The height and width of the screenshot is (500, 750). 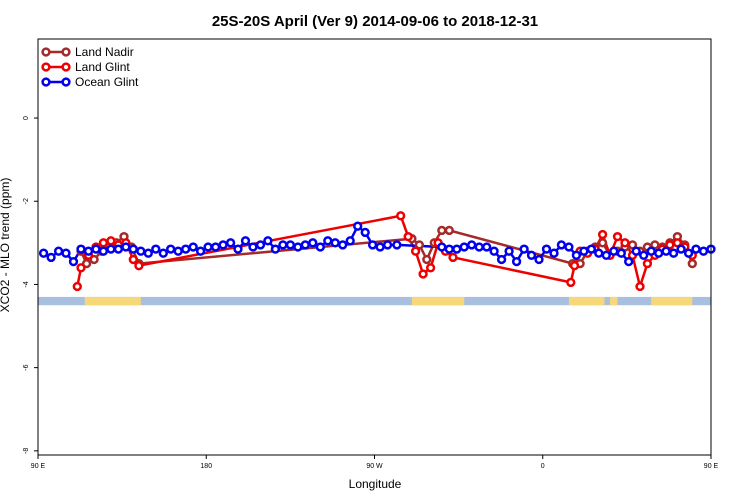 I want to click on legend-label: Ocean Glint, so click(x=107, y=82).